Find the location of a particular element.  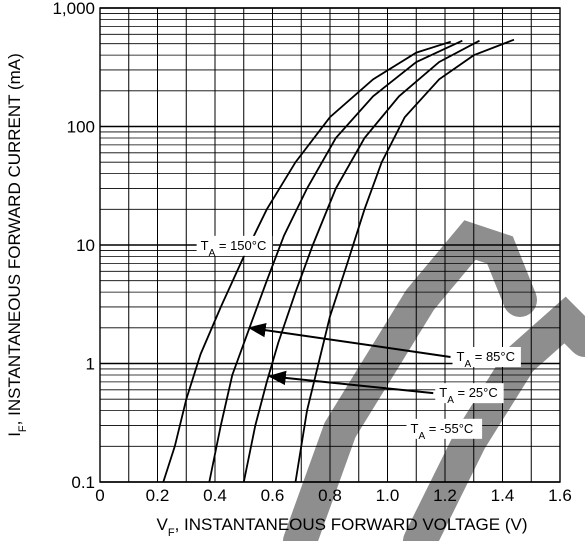

x-axis-title-main: V is located at coordinates (162, 524).